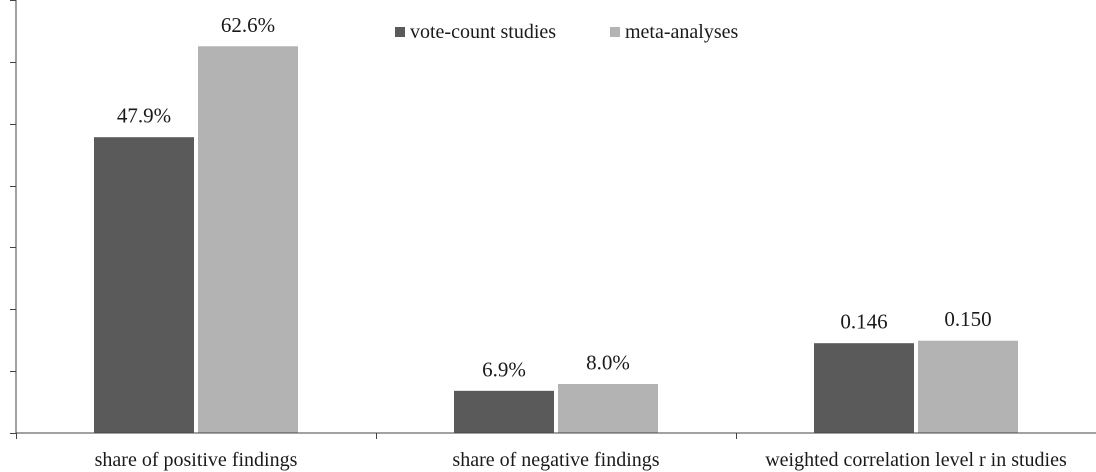 The image size is (1096, 472). Describe the element at coordinates (483, 32) in the screenshot. I see `legend-label: vote-count studies` at that location.